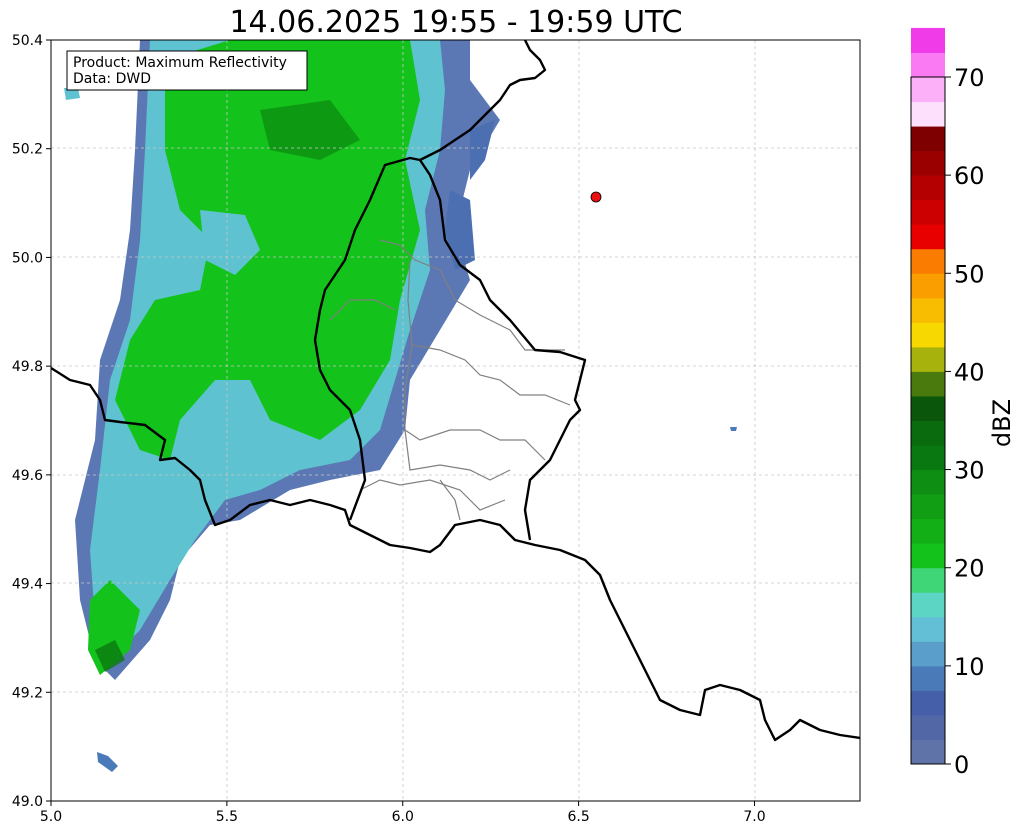 The image size is (1023, 834). What do you see at coordinates (310, 130) in the screenshot?
I see `reflectivity-dark-core` at bounding box center [310, 130].